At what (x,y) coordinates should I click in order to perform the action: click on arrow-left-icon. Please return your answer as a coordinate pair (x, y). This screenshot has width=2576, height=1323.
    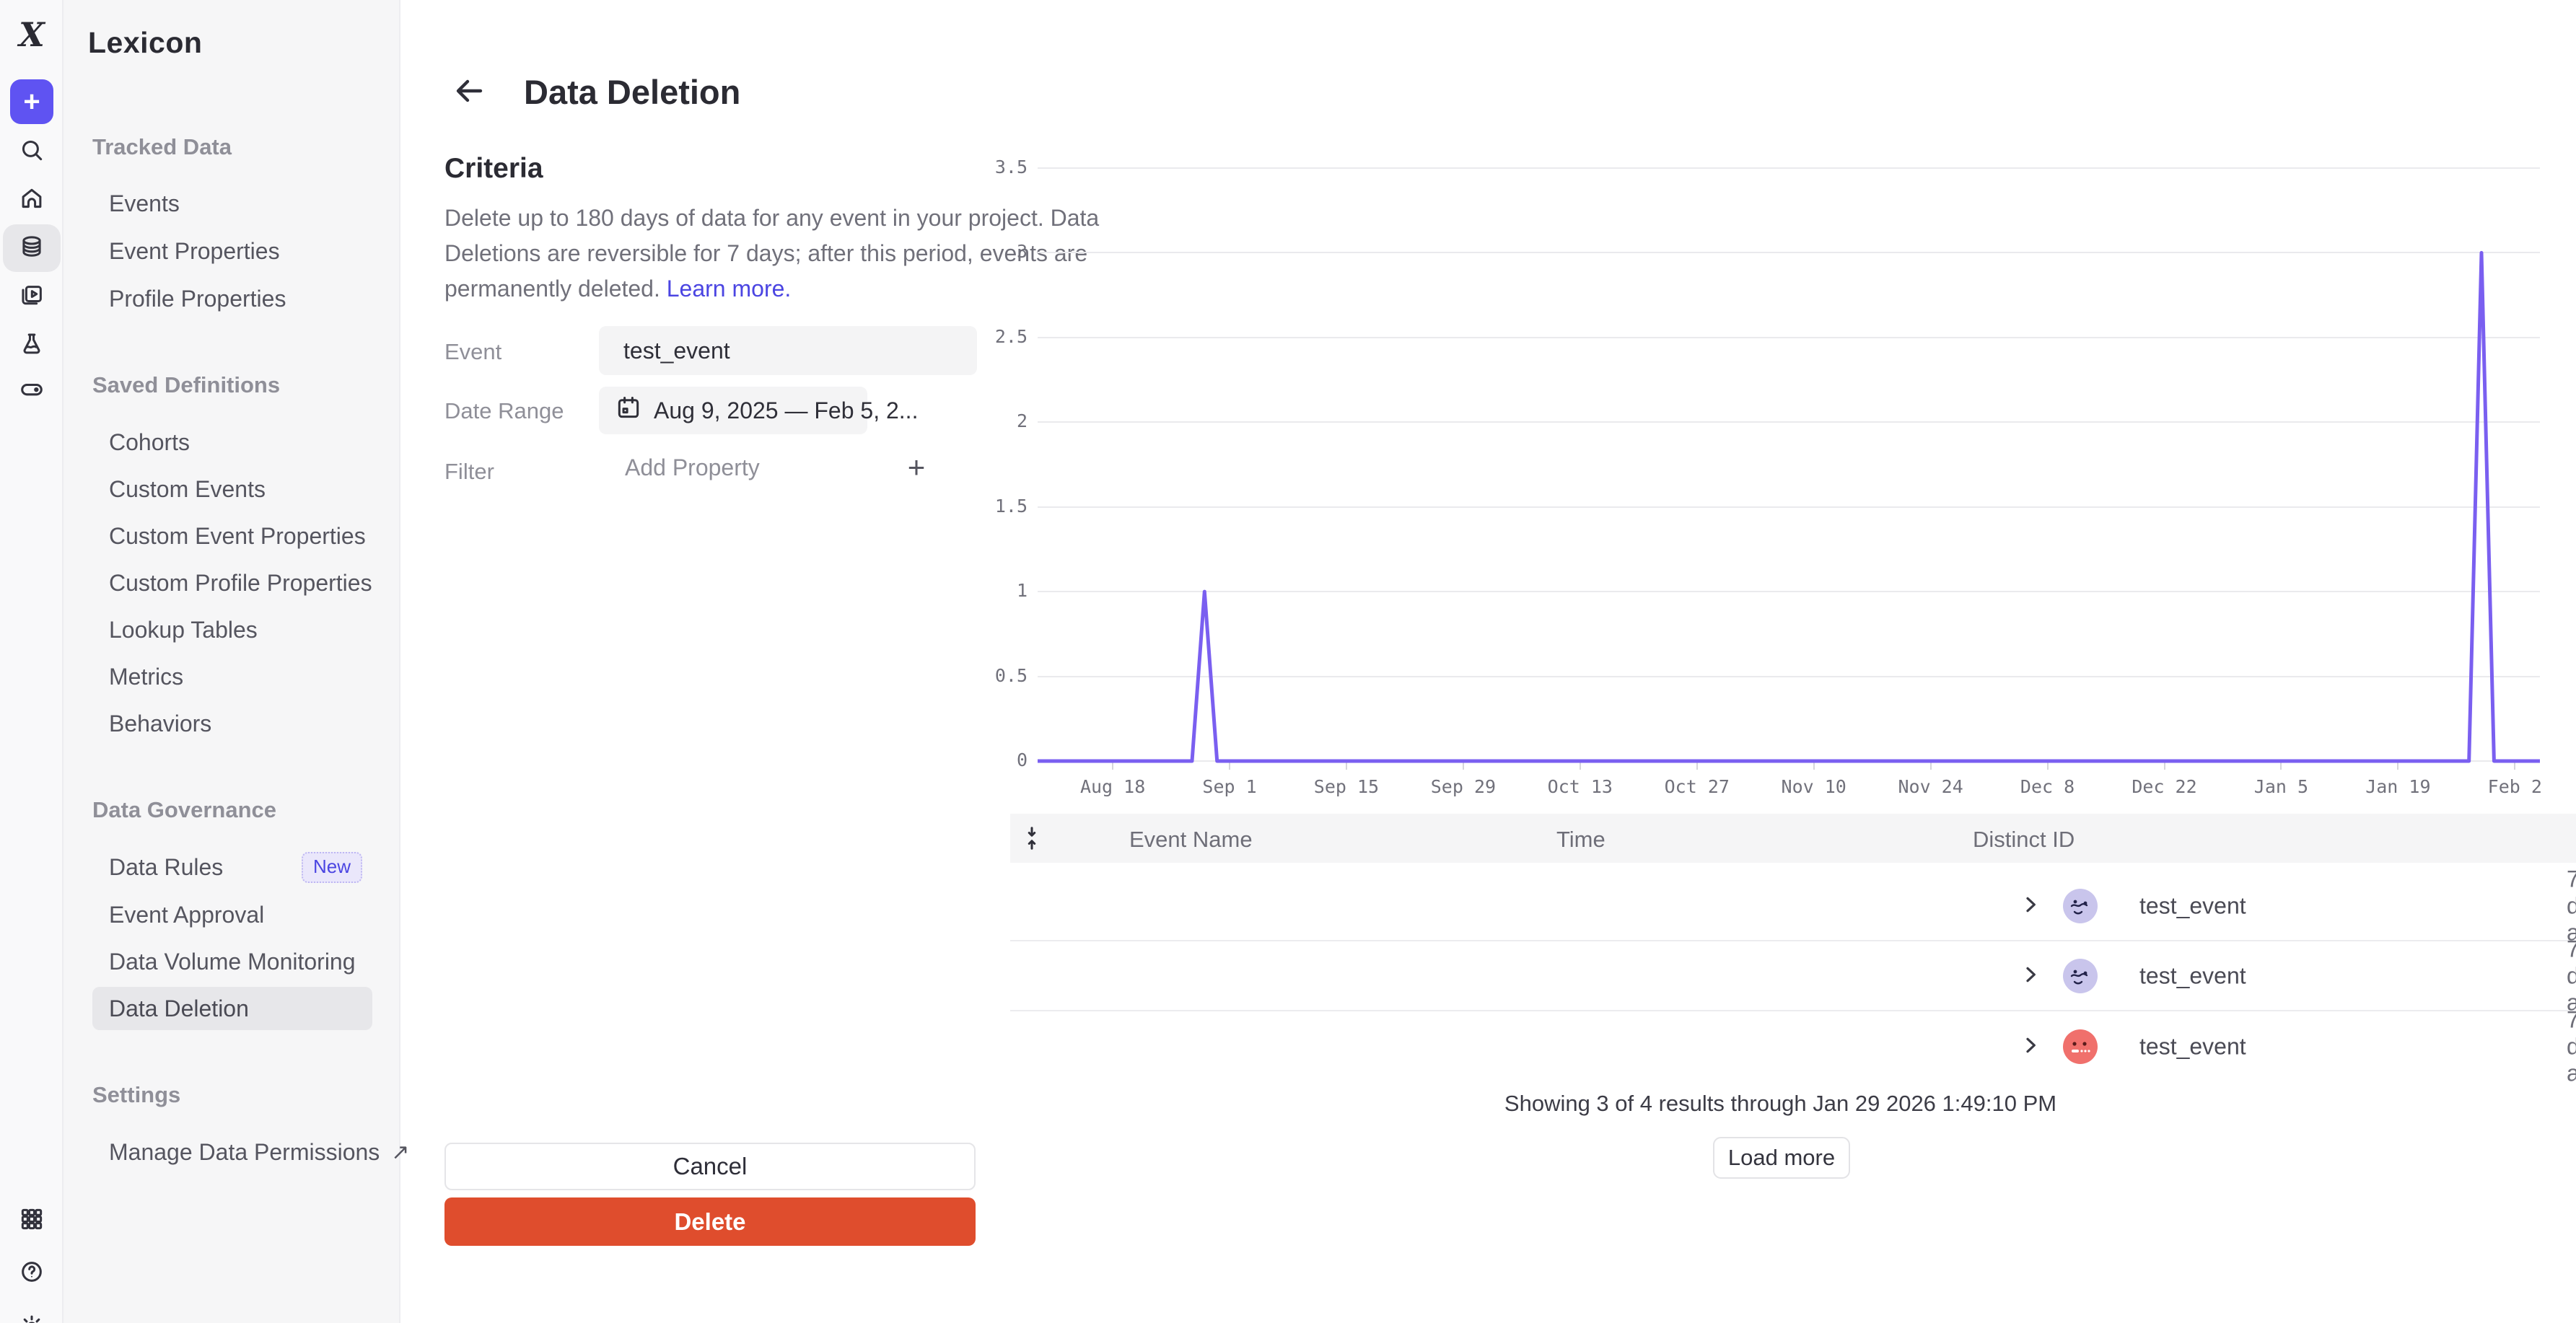
    Looking at the image, I should click on (469, 93).